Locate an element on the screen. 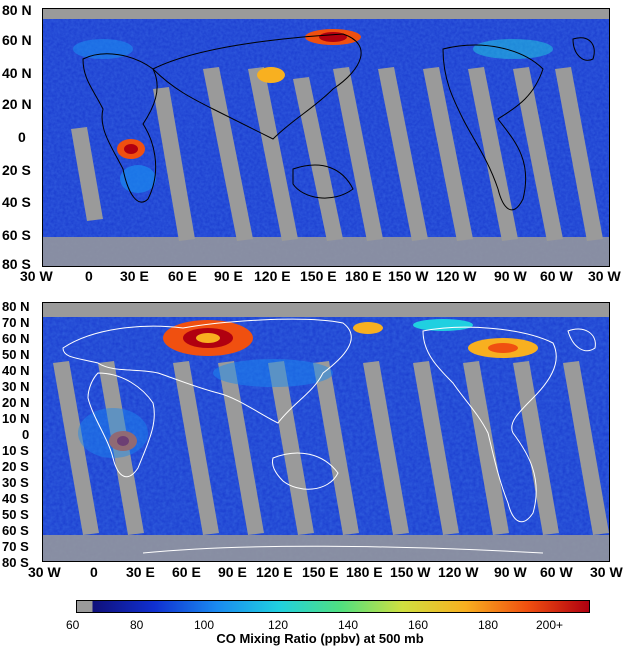 This screenshot has height=652, width=640. bottom-lon-label: 150 W is located at coordinates (410, 572).